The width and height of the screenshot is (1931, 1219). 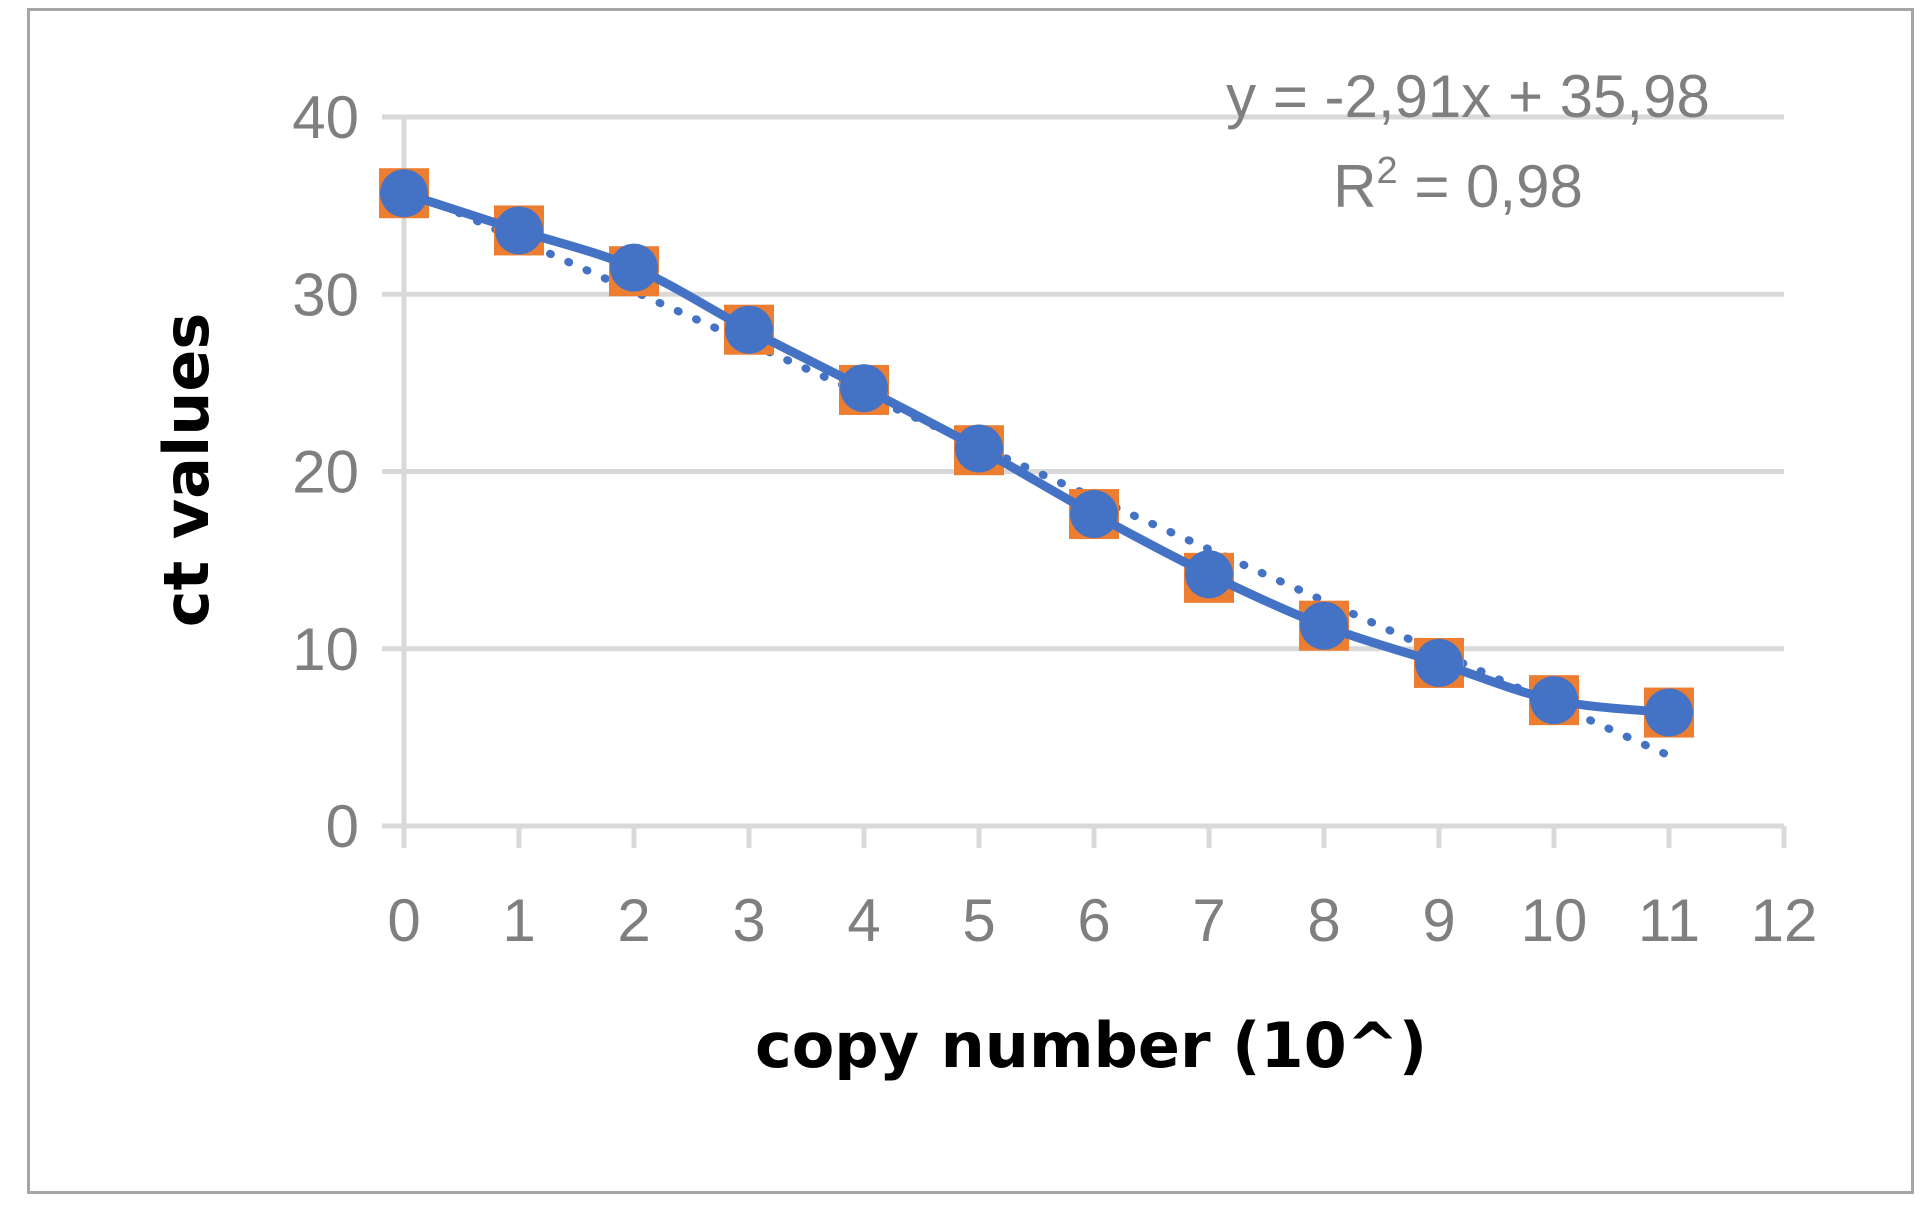 What do you see at coordinates (1093, 920) in the screenshot?
I see `x-tick-label: 6` at bounding box center [1093, 920].